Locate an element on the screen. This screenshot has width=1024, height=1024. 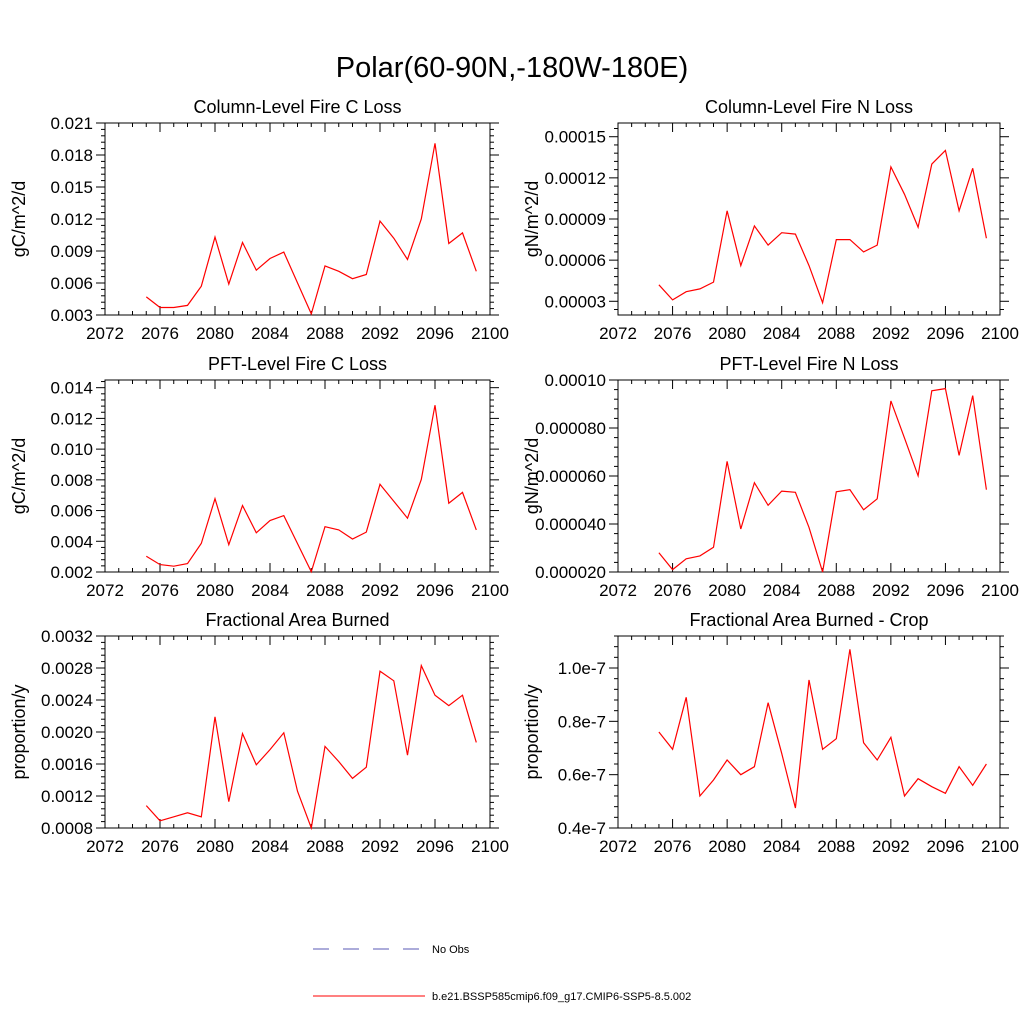
panel-title: Fractional Area Burned is located at coordinates (297, 620).